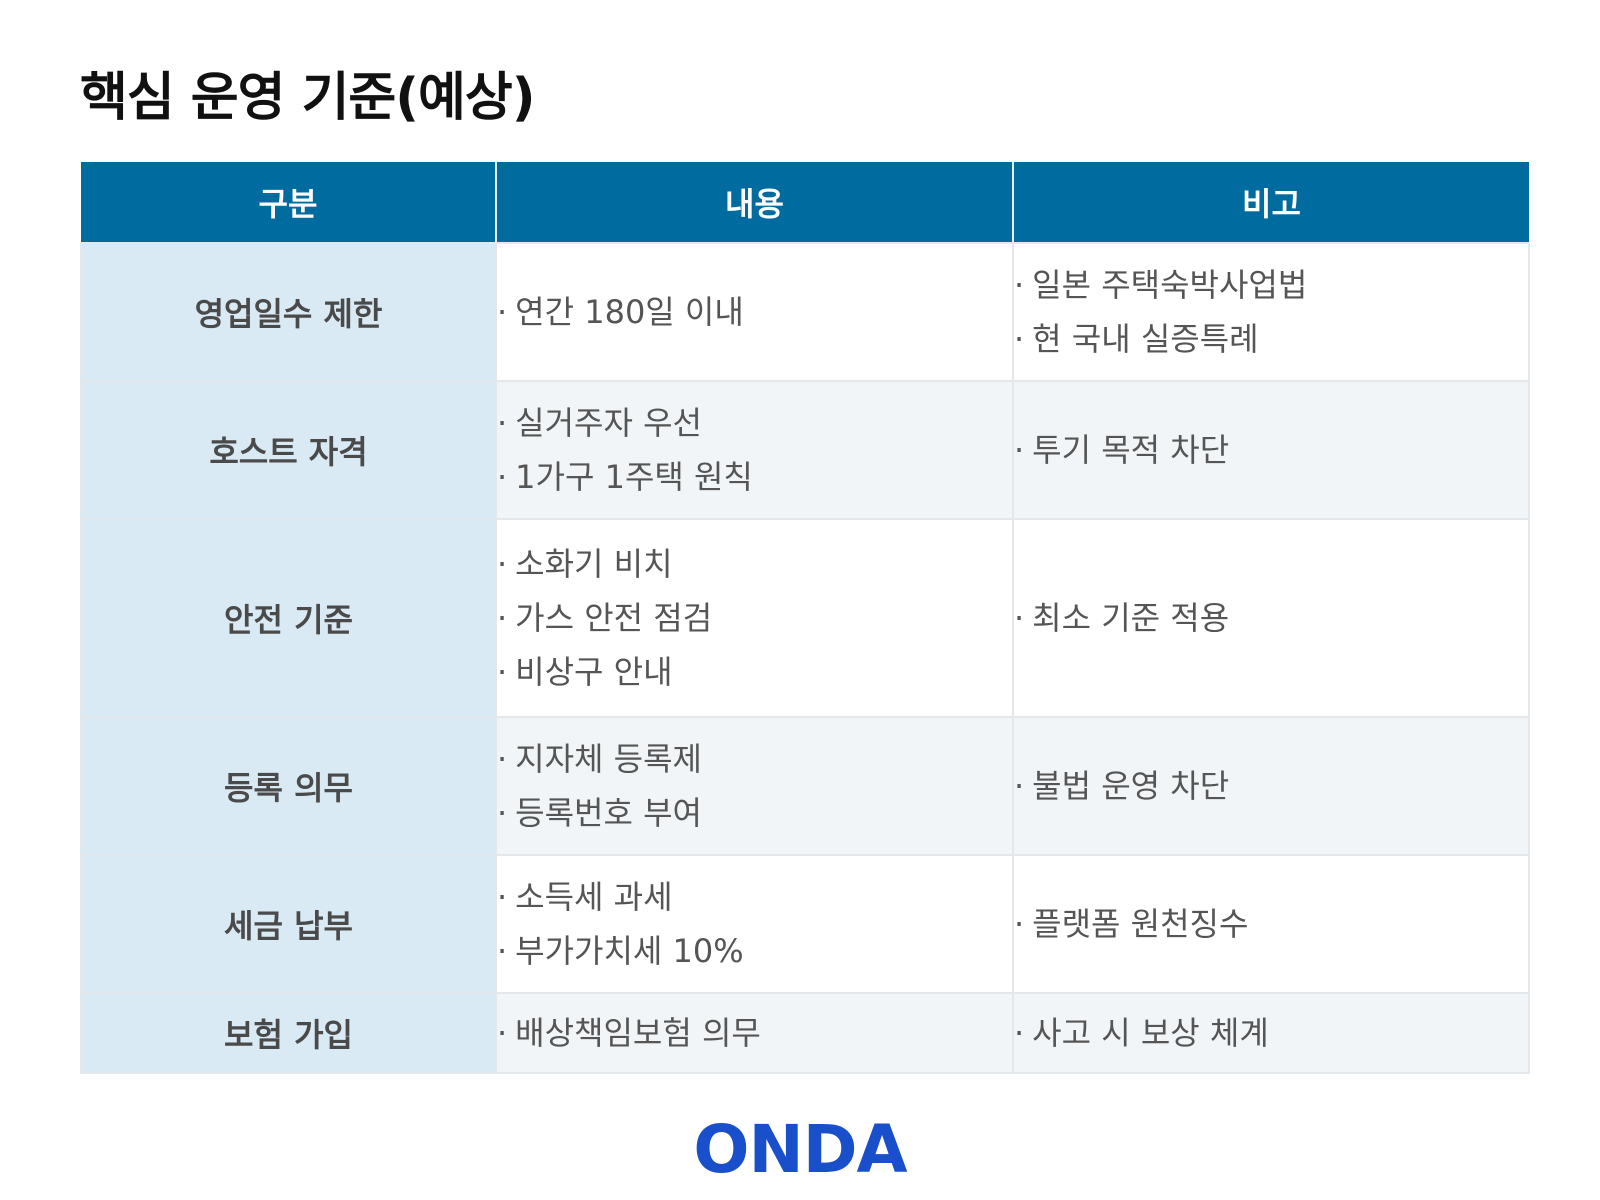 The width and height of the screenshot is (1600, 1200). What do you see at coordinates (800, 1149) in the screenshot?
I see `onda-logo: ONDA` at bounding box center [800, 1149].